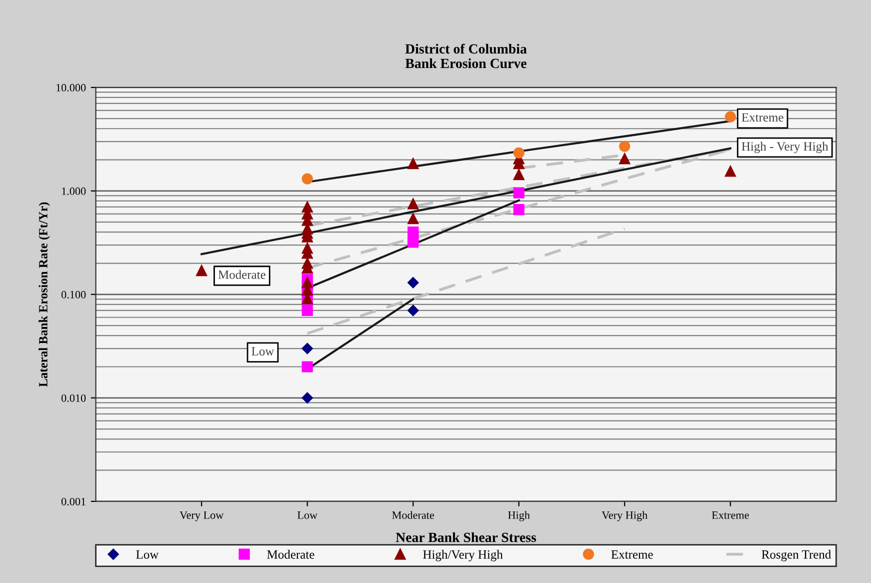 This screenshot has width=871, height=583. Describe the element at coordinates (74, 398) in the screenshot. I see `y-tick-label: 0.010` at that location.